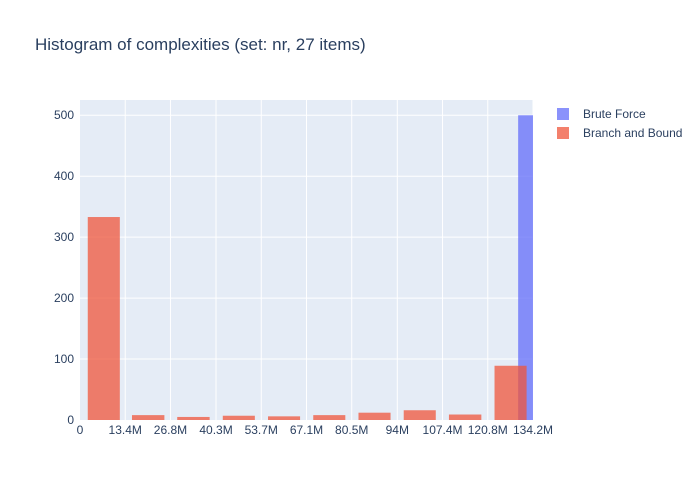  Describe the element at coordinates (351, 430) in the screenshot. I see `x-tick-label: 80.5M` at that location.